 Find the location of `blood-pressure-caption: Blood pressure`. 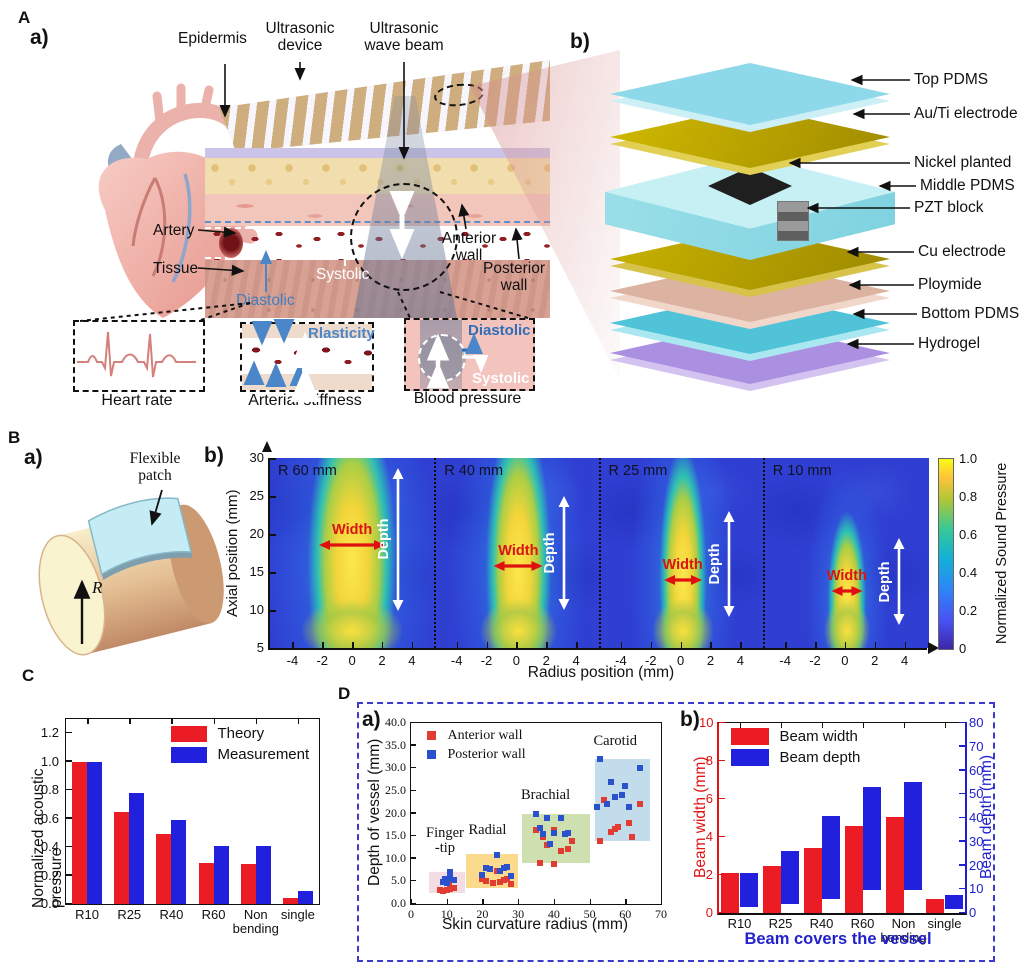

blood-pressure-caption: Blood pressure is located at coordinates (467, 398).